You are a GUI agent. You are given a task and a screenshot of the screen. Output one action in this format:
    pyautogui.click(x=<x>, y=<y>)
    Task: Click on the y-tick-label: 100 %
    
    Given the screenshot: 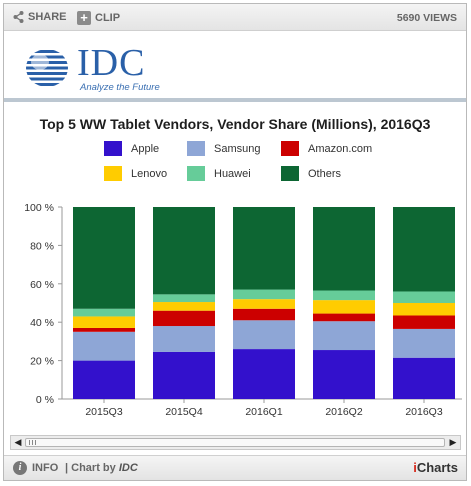 What is the action you would take?
    pyautogui.click(x=39, y=208)
    